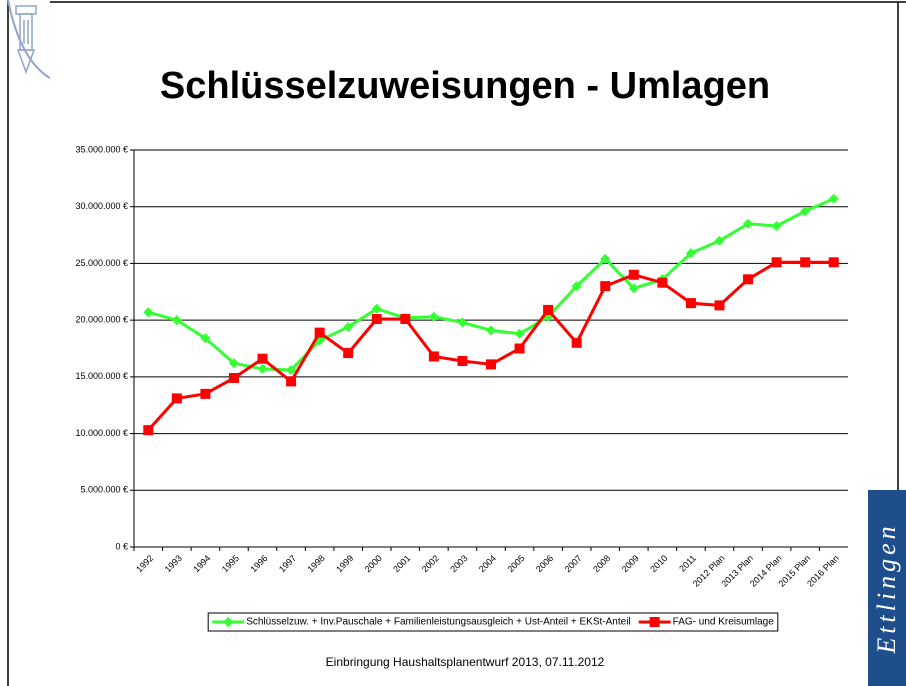 Image resolution: width=906 pixels, height=686 pixels. Describe the element at coordinates (29, 39) in the screenshot. I see `logo` at that location.